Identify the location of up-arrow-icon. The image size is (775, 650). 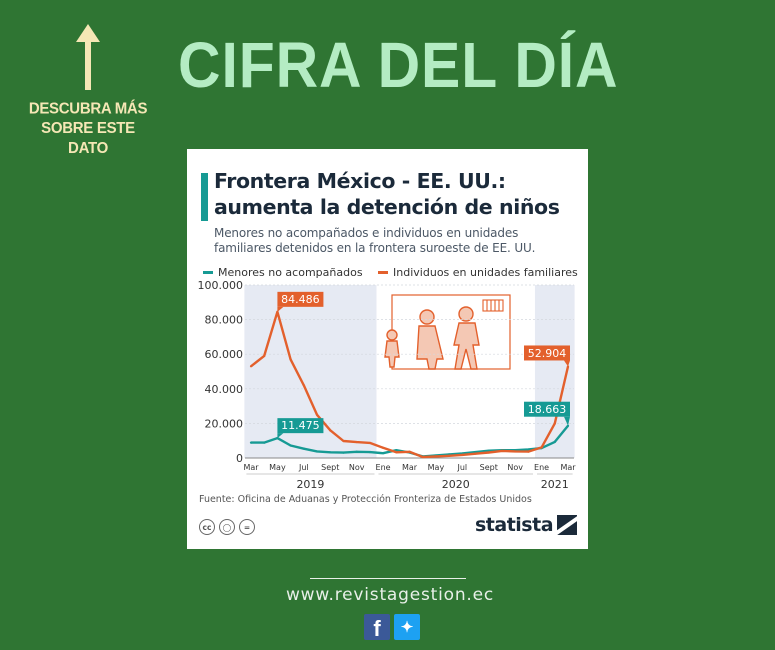
(88, 57).